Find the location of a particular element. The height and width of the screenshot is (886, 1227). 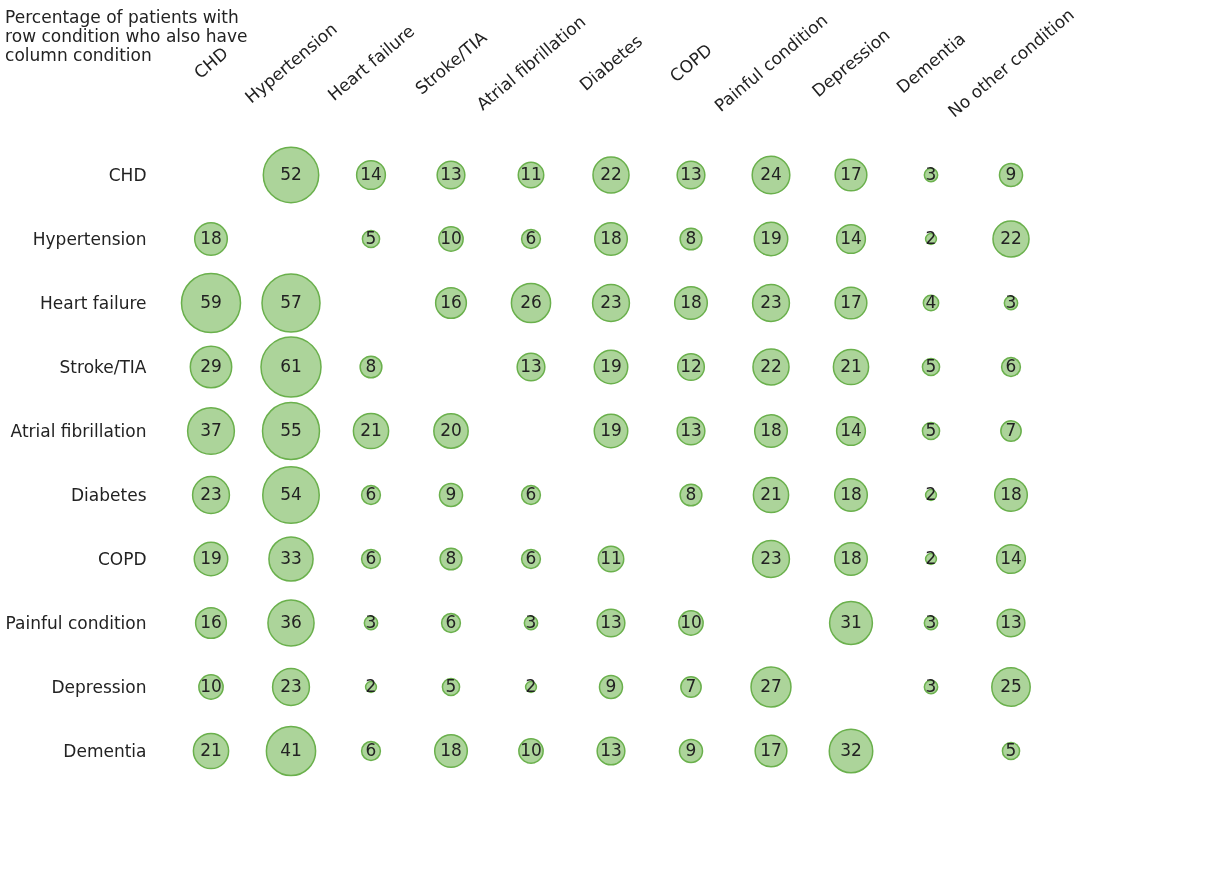

data-label: 25 is located at coordinates (1011, 686).